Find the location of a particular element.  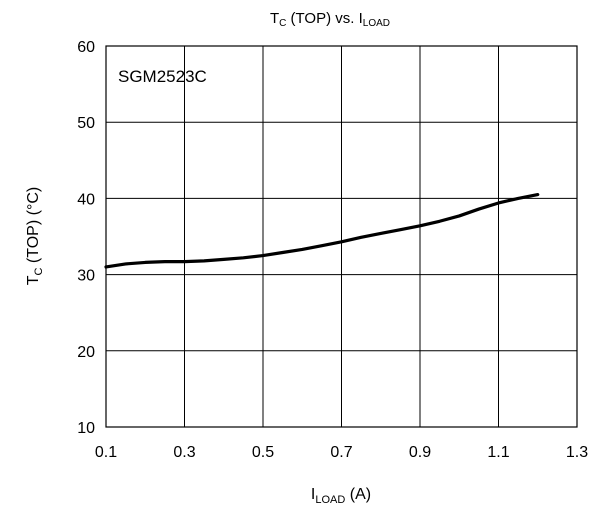

y-tick-label: 30 is located at coordinates (86, 276).